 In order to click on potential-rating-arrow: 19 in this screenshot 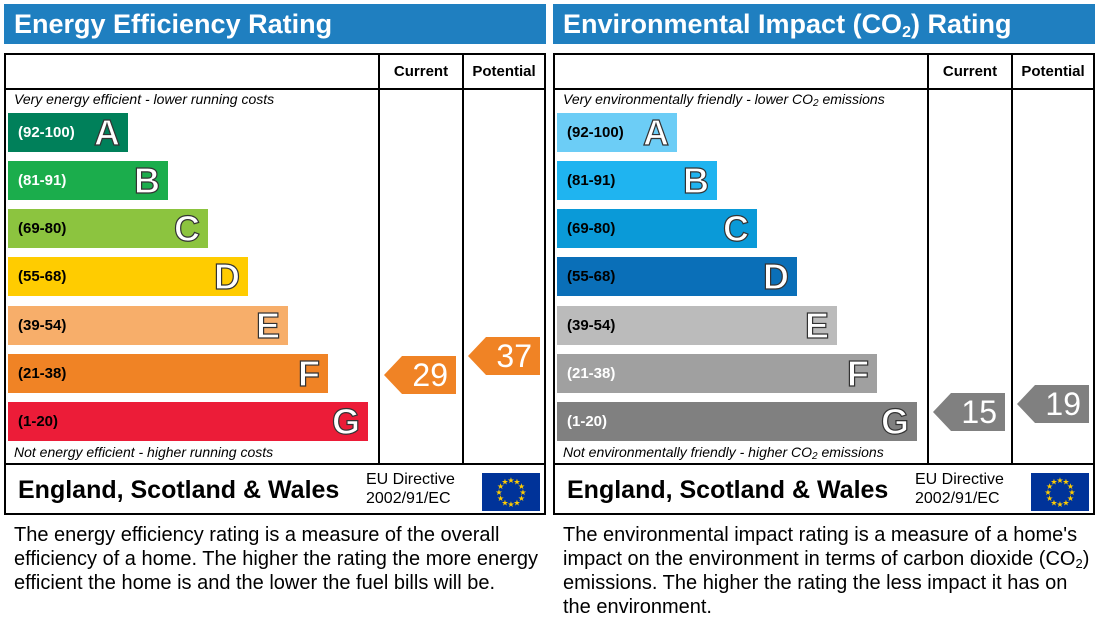, I will do `click(1053, 404)`.